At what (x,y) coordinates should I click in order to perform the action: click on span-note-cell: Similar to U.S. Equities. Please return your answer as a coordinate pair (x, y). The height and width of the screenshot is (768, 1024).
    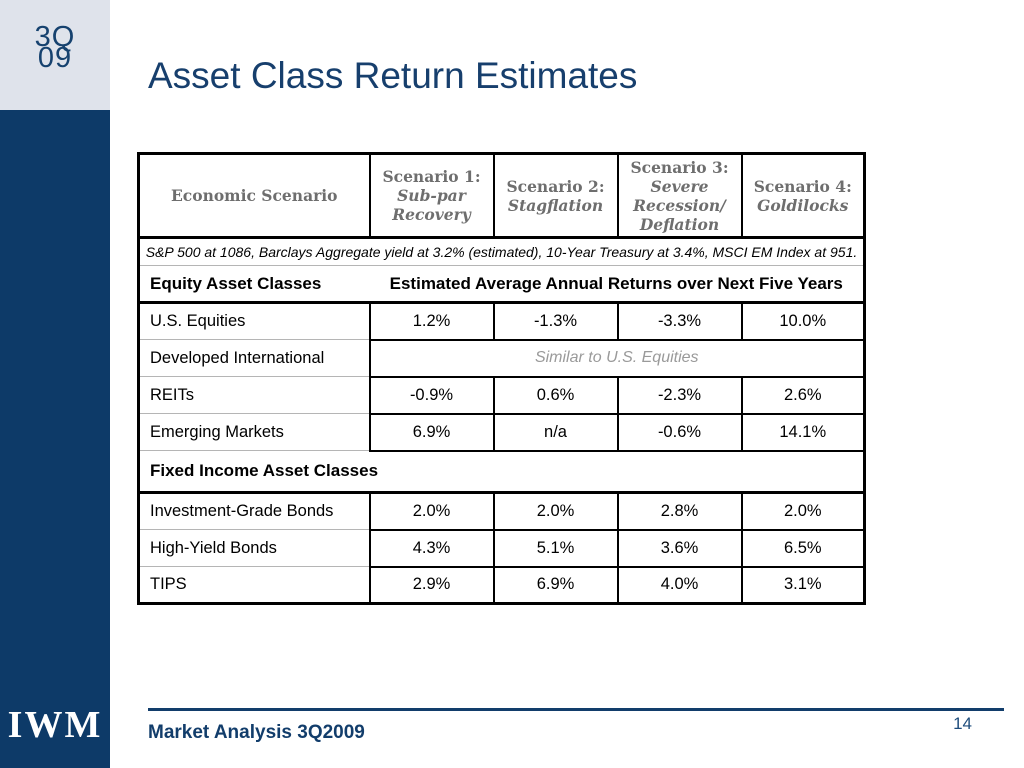
    Looking at the image, I should click on (617, 358).